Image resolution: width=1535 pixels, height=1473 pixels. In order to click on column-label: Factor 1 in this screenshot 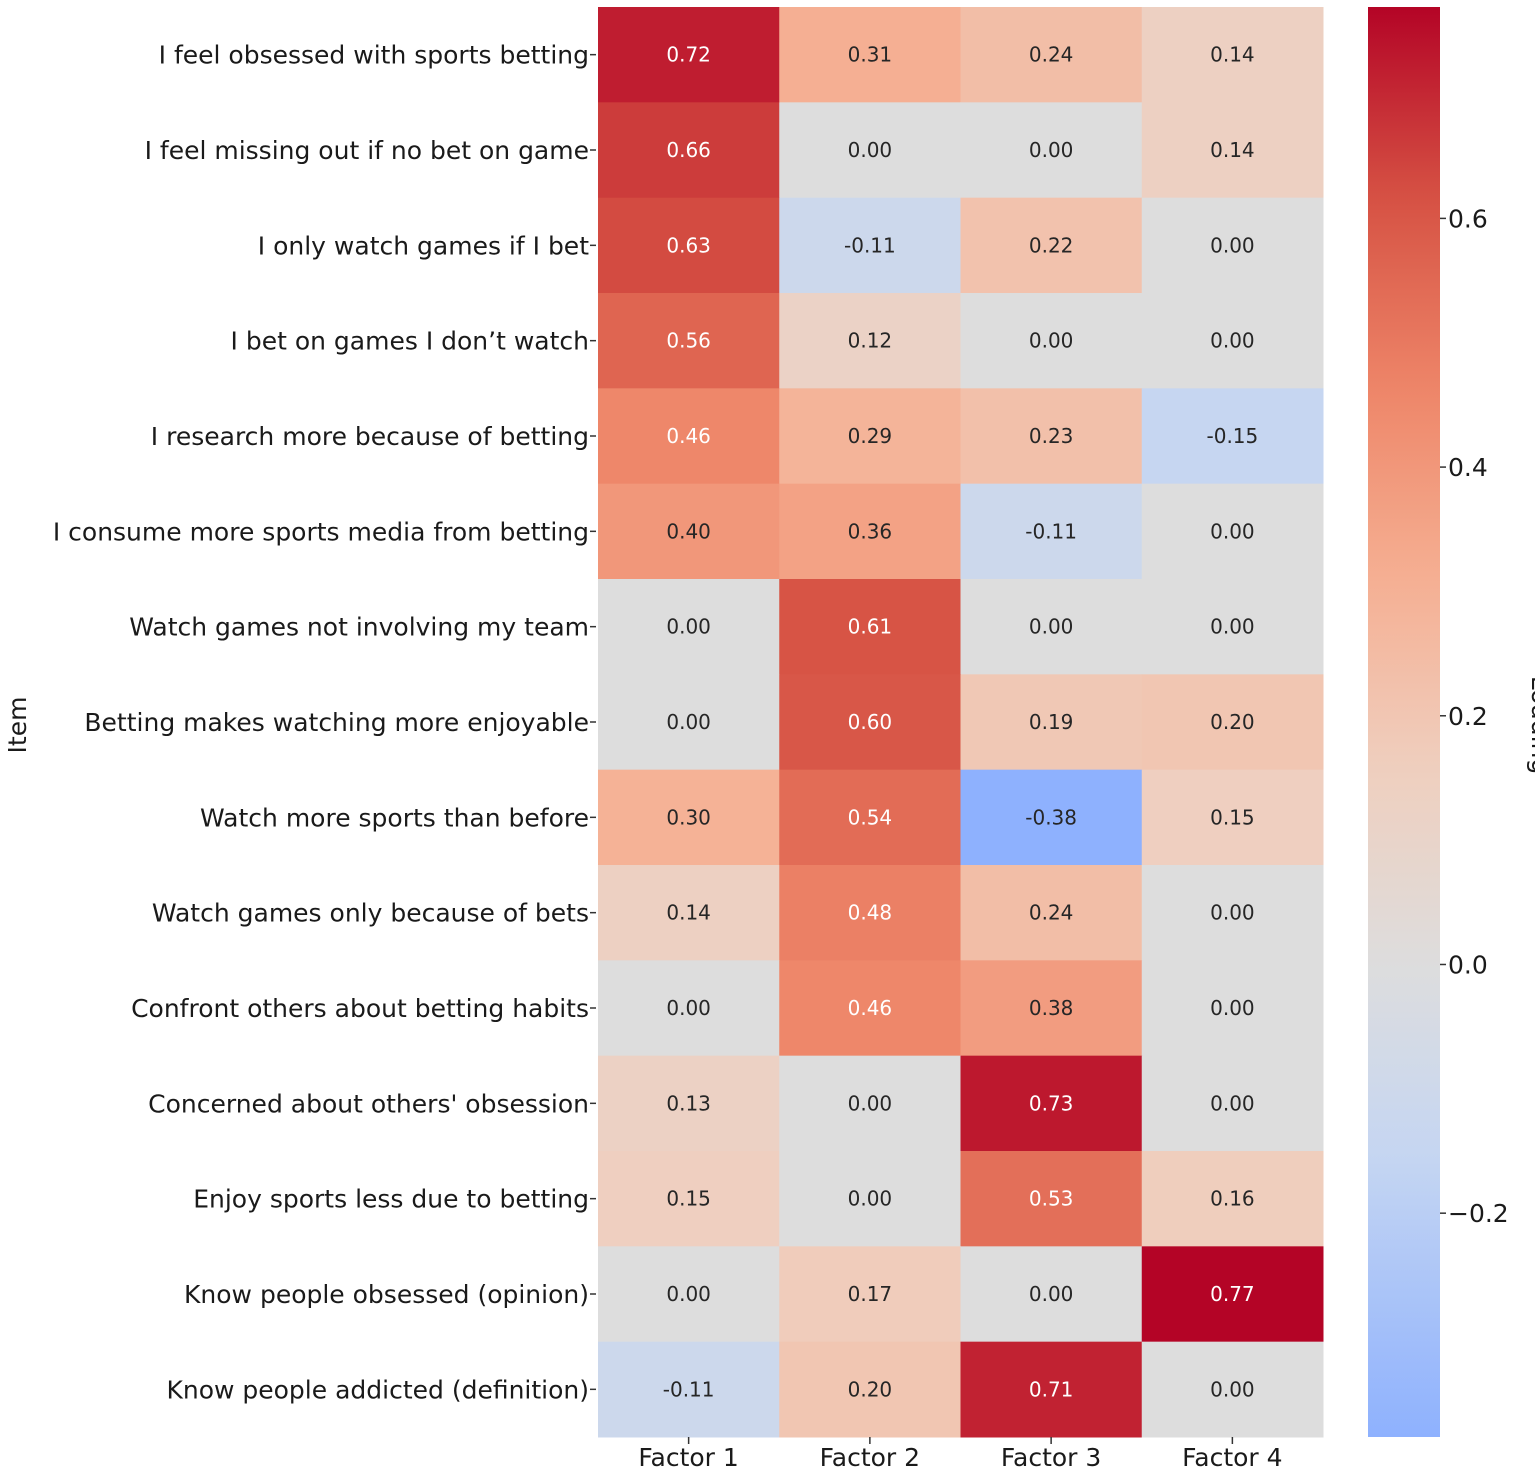, I will do `click(688, 1457)`.